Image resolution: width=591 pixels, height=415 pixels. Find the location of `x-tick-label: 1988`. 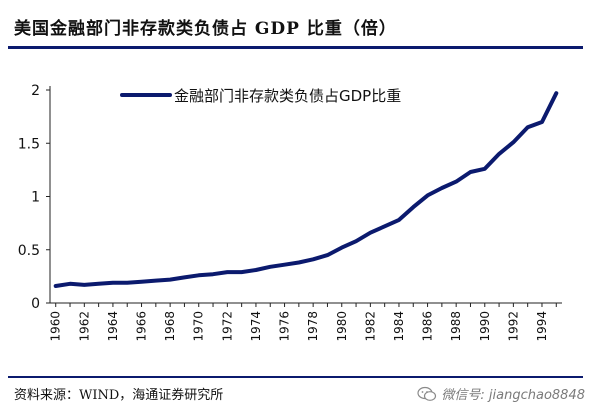

x-tick-label: 1988 is located at coordinates (456, 326).